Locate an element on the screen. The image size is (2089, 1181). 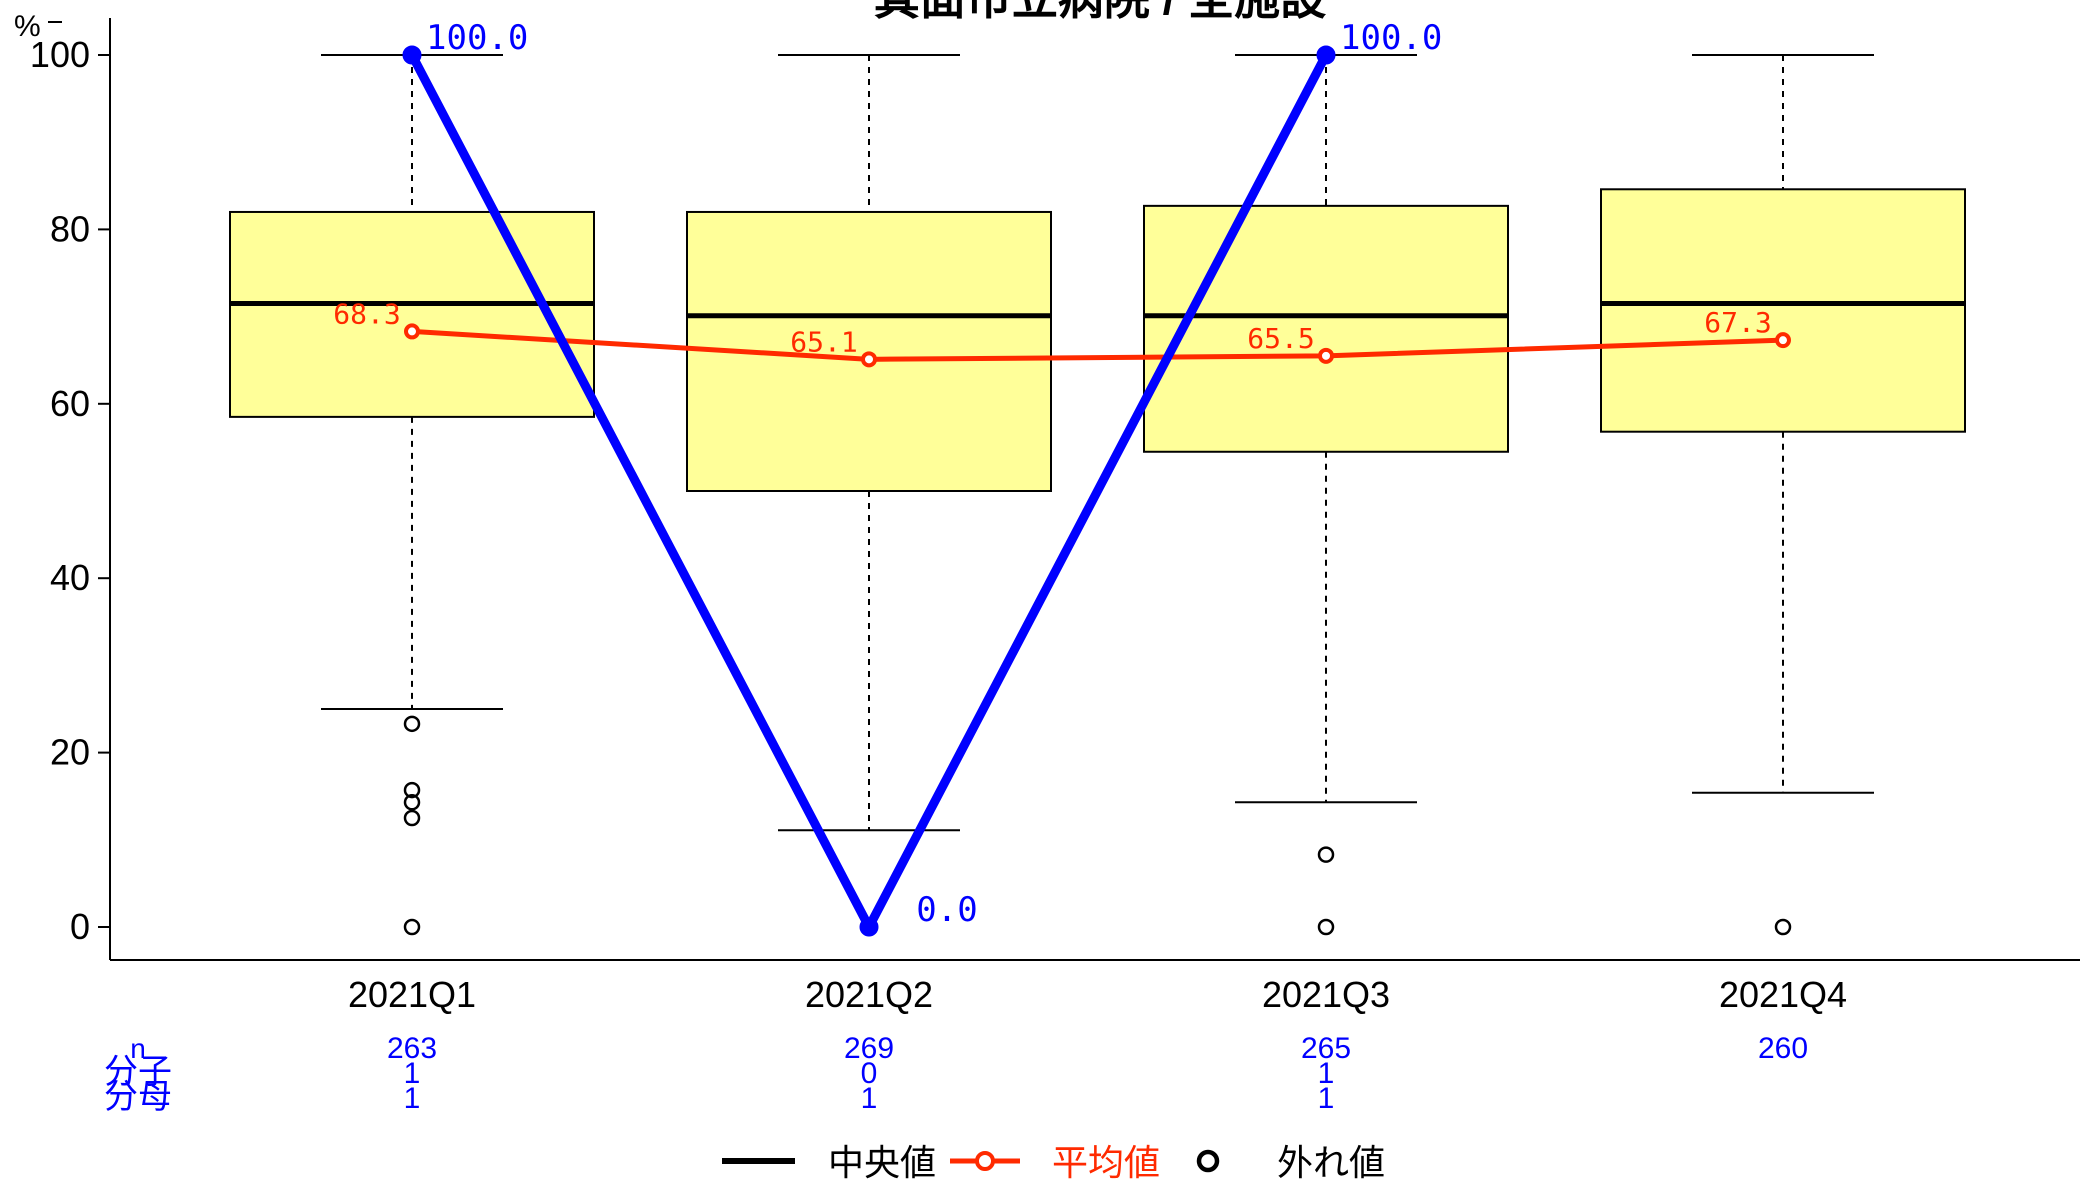
table-cell: 265 is located at coordinates (1326, 1048).